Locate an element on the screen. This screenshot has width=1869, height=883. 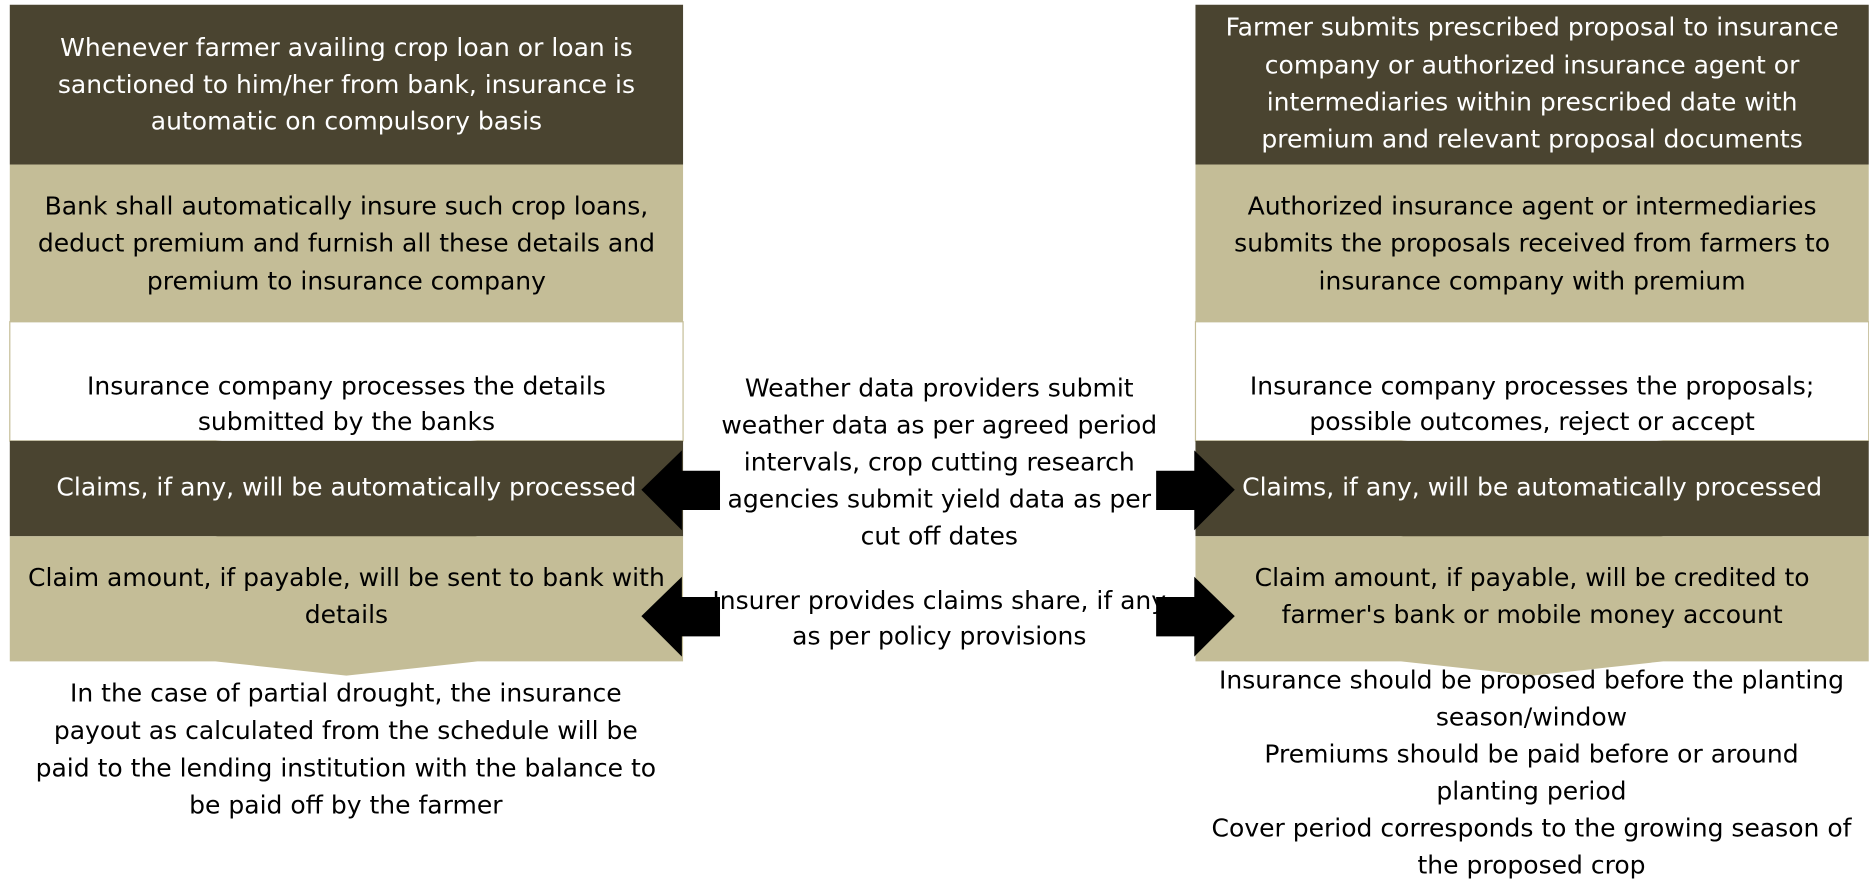
step-text: submitted by the banks is located at coordinates (346, 421).